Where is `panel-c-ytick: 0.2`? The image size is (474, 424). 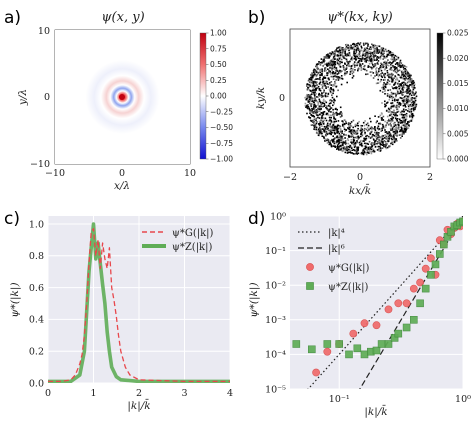
panel-c-ytick: 0.2 is located at coordinates (36, 351).